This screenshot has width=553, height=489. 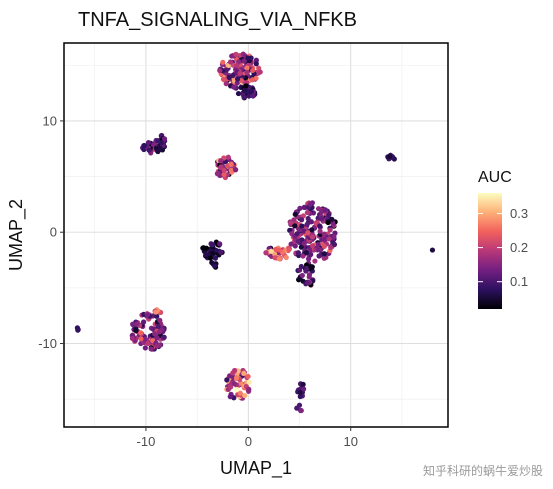 What do you see at coordinates (256, 468) in the screenshot?
I see `x-axis-label: UMAP_1` at bounding box center [256, 468].